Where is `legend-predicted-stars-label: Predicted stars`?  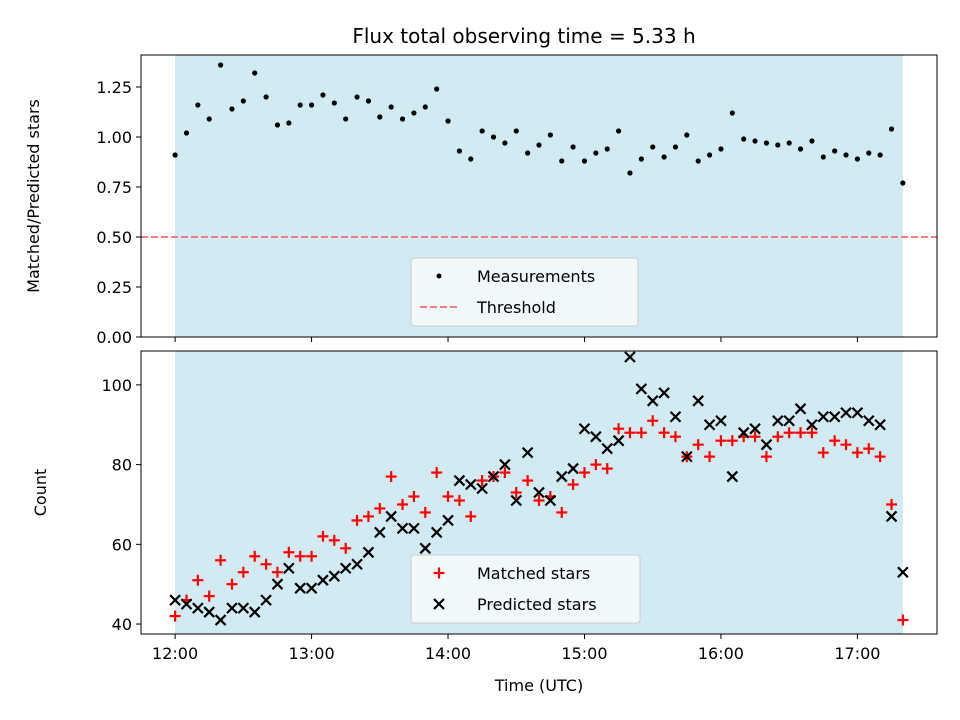
legend-predicted-stars-label: Predicted stars is located at coordinates (537, 604).